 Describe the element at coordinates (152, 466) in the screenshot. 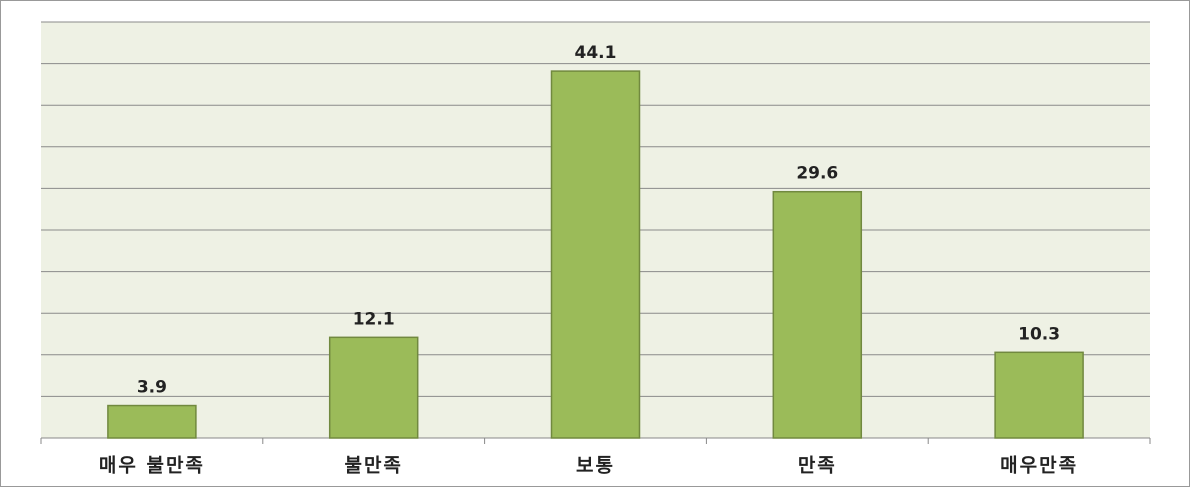

I see `x-tick-label: 매우 불만족` at that location.